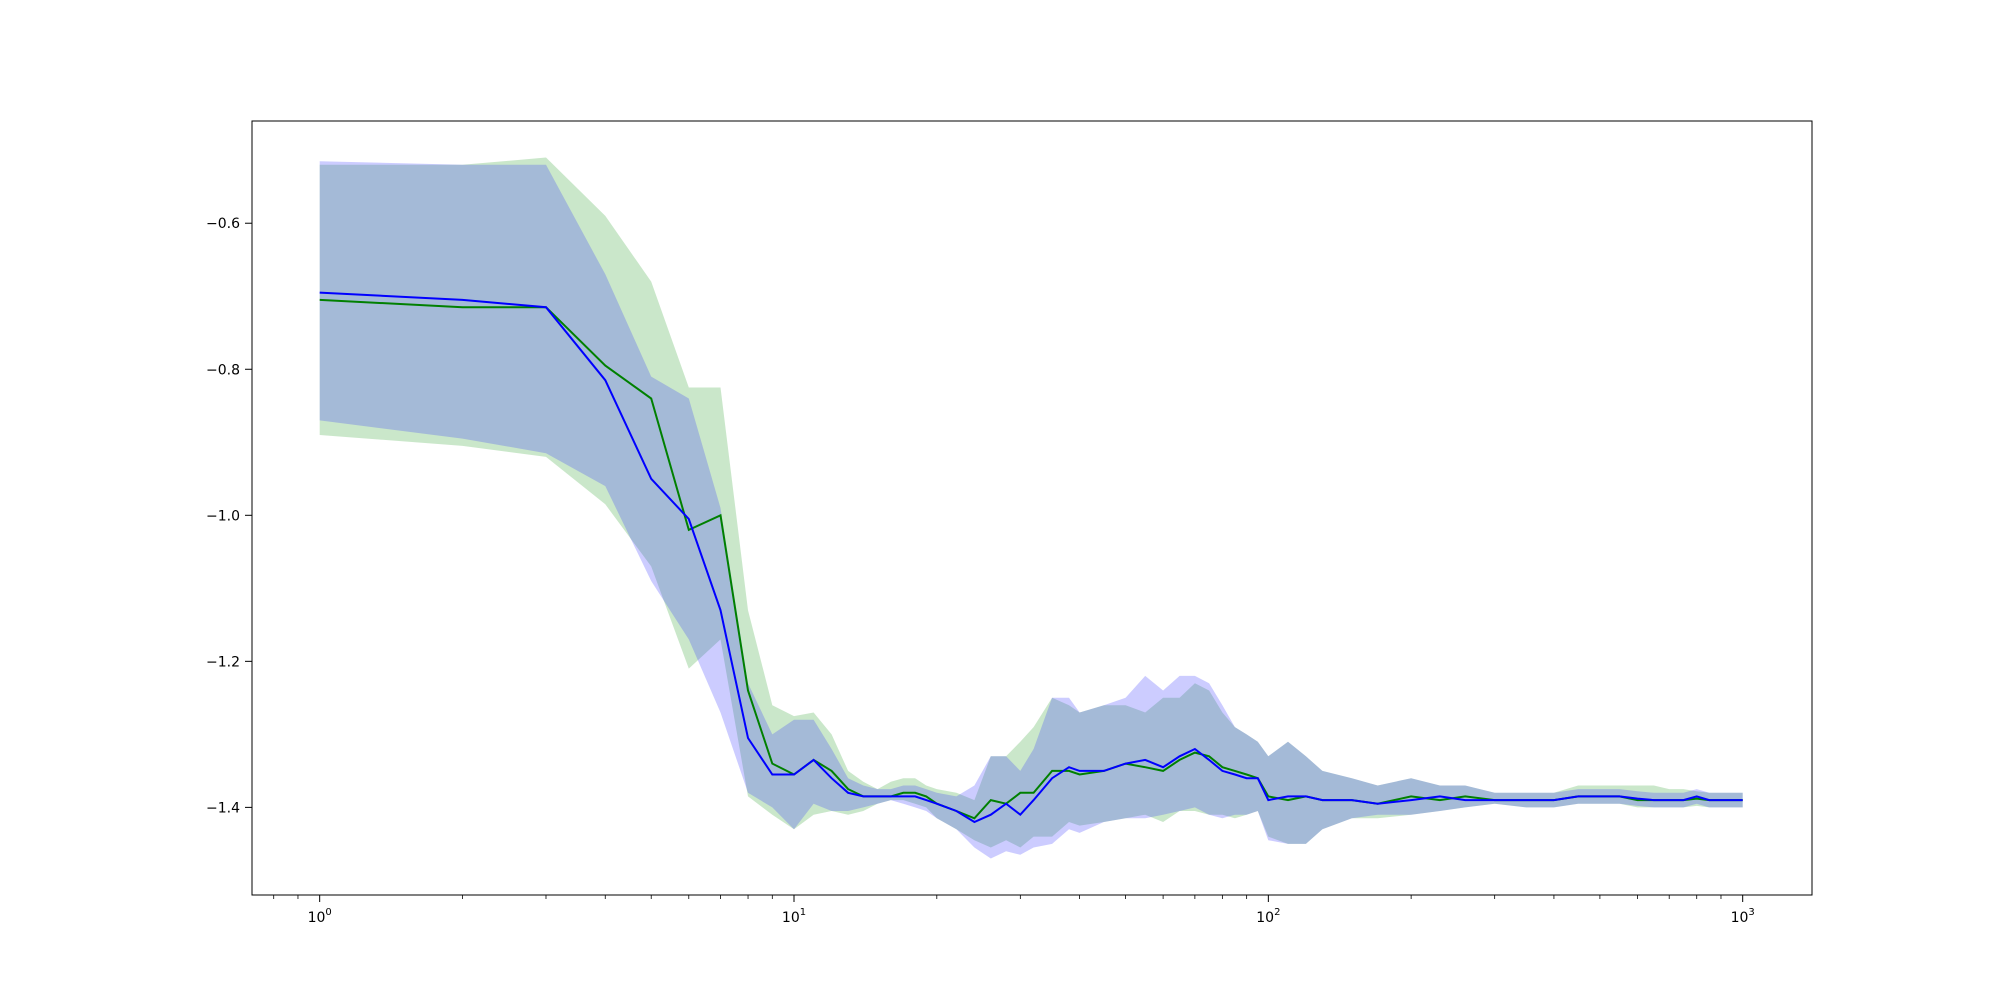 This screenshot has height=1000, width=2000. What do you see at coordinates (223, 516) in the screenshot?
I see `y-tick-label: −1.0` at bounding box center [223, 516].